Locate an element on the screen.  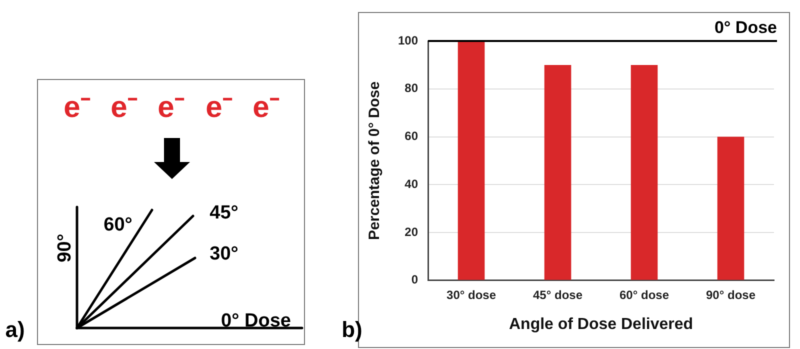
y-tick-label: 100 is located at coordinates (408, 40).